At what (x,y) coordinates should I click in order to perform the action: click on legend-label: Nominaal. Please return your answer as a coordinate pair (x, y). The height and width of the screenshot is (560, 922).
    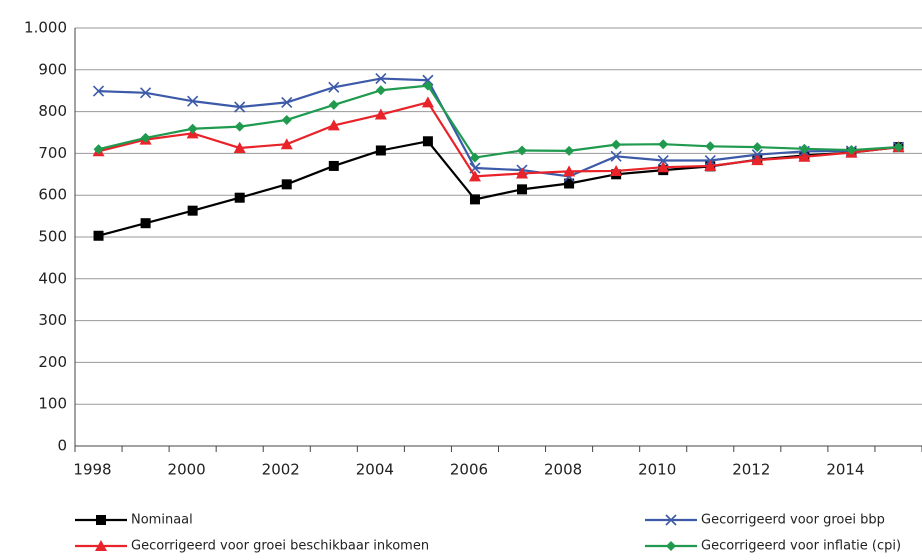
    Looking at the image, I should click on (162, 520).